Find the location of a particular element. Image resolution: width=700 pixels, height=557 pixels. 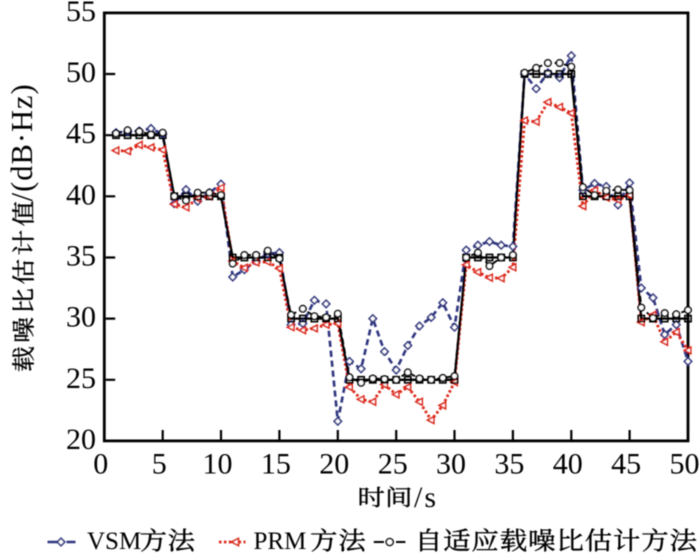

svg-text: PRM is located at coordinates (280, 541).